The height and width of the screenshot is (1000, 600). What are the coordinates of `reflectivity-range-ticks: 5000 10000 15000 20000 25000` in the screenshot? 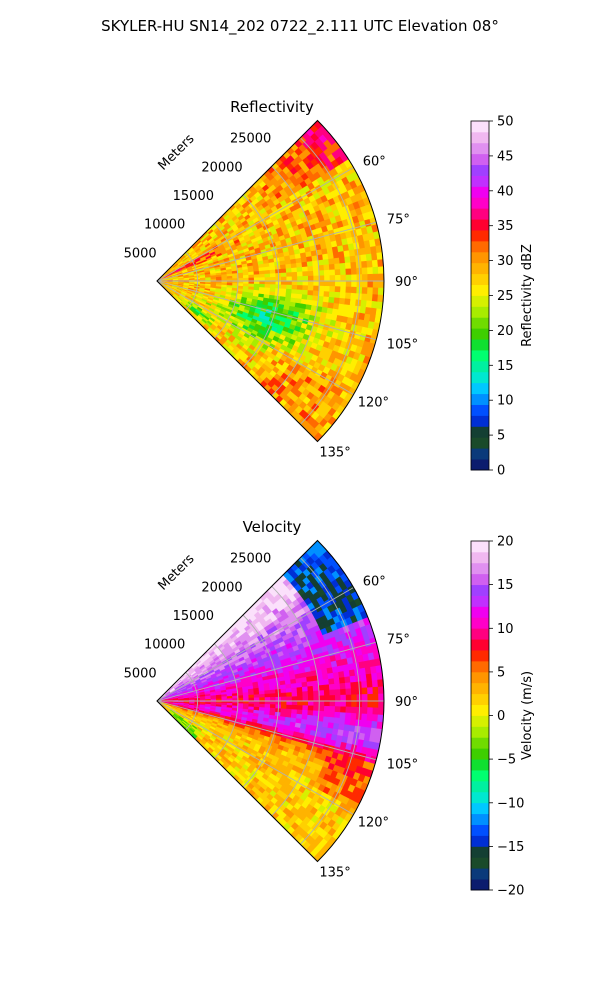 It's located at (198, 197).